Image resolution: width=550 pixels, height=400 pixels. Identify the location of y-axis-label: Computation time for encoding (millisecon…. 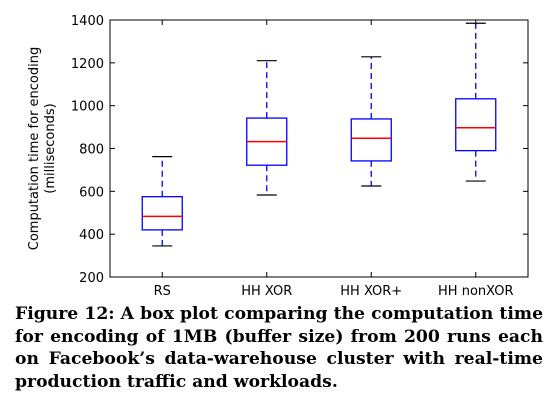
(42, 149).